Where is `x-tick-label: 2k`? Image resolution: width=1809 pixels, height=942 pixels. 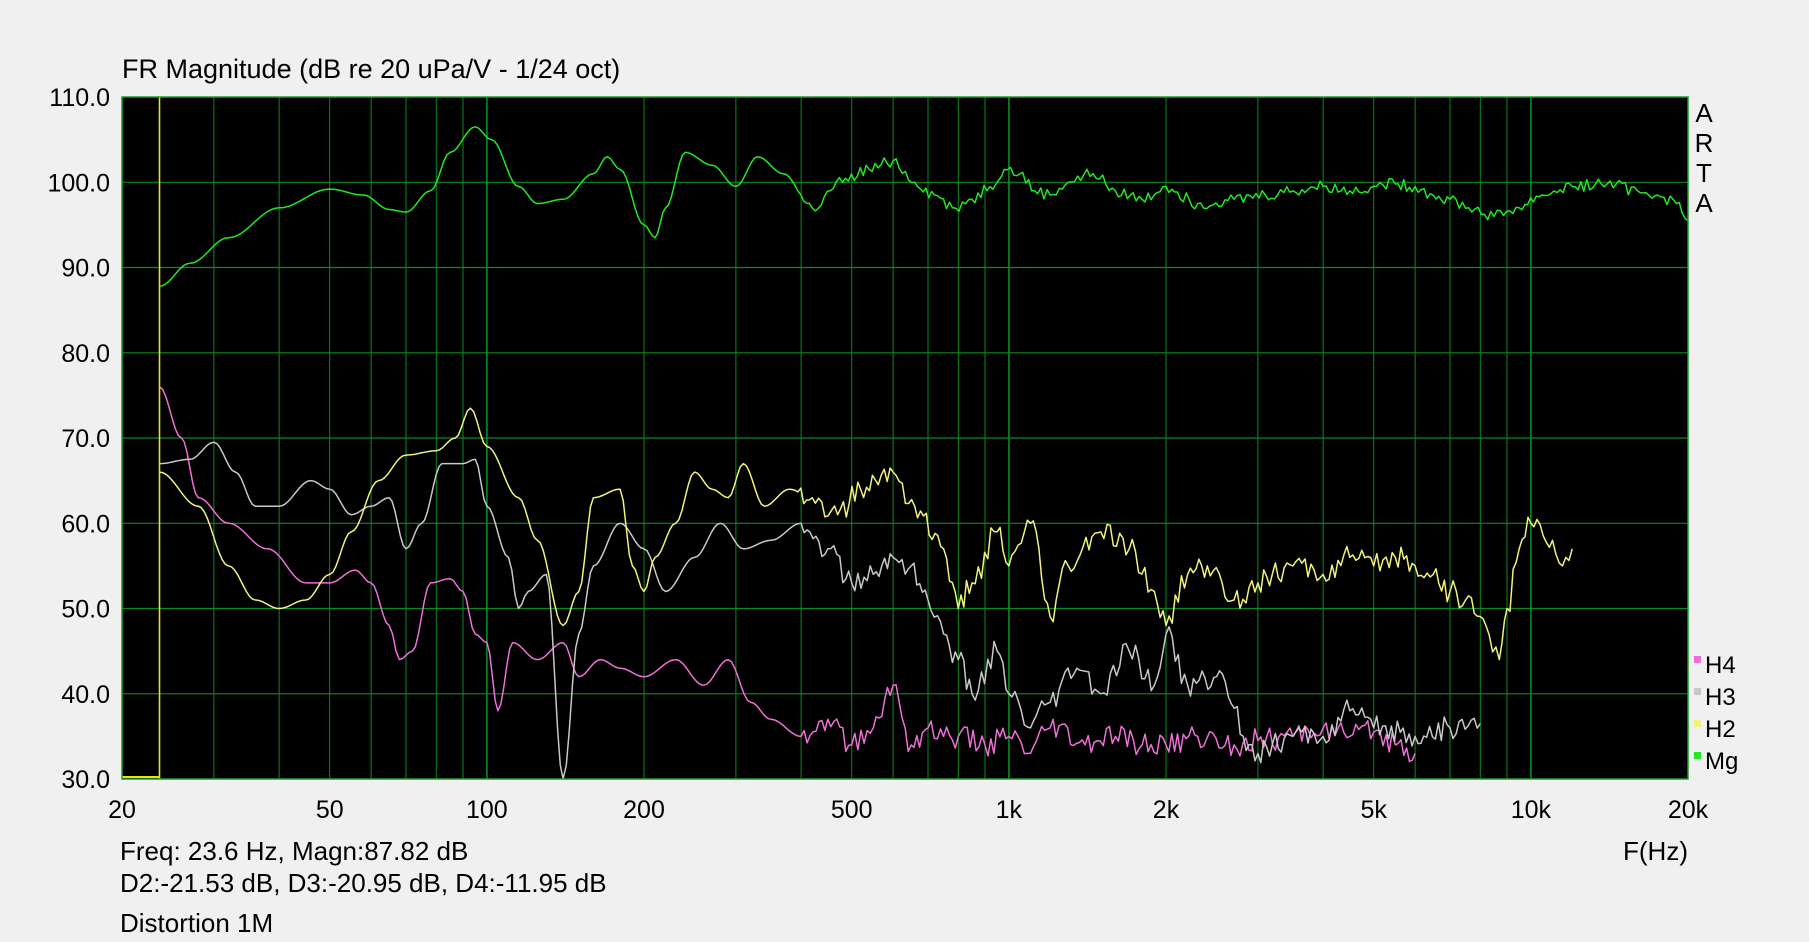
x-tick-label: 2k is located at coordinates (1166, 810).